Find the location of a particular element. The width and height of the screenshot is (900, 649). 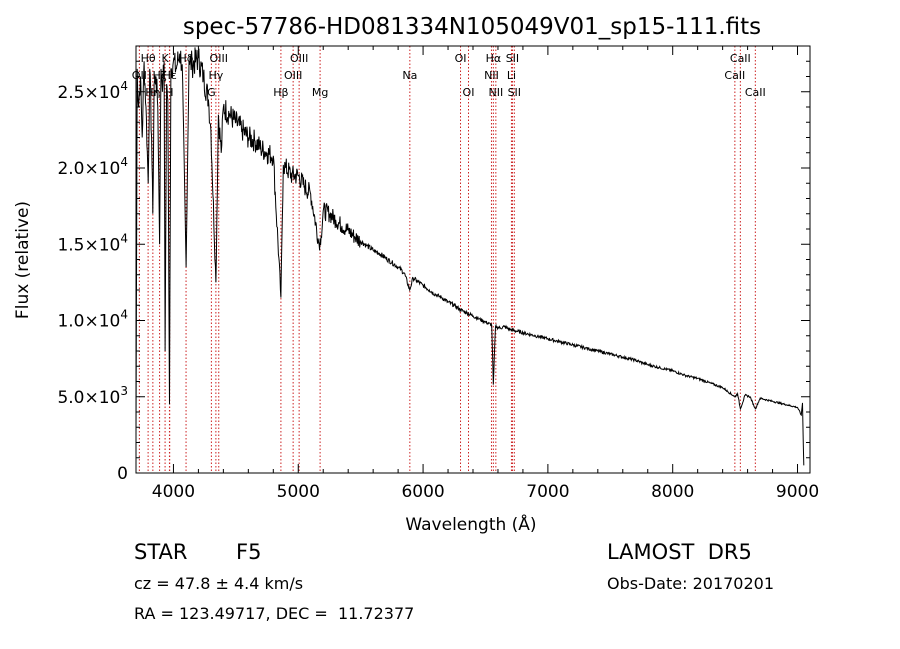

y-tick-label-1: 5.0×10³ is located at coordinates (92, 396).